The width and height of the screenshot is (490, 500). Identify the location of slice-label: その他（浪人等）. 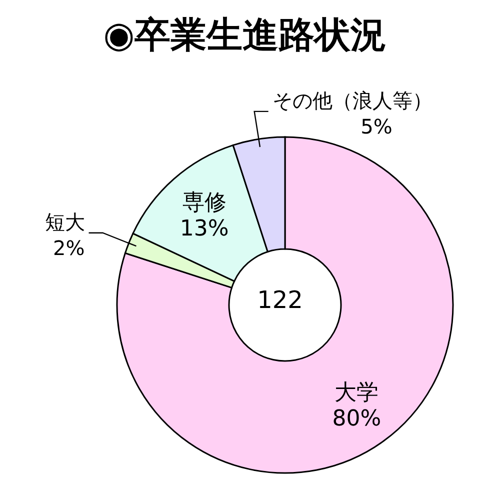
(352, 100).